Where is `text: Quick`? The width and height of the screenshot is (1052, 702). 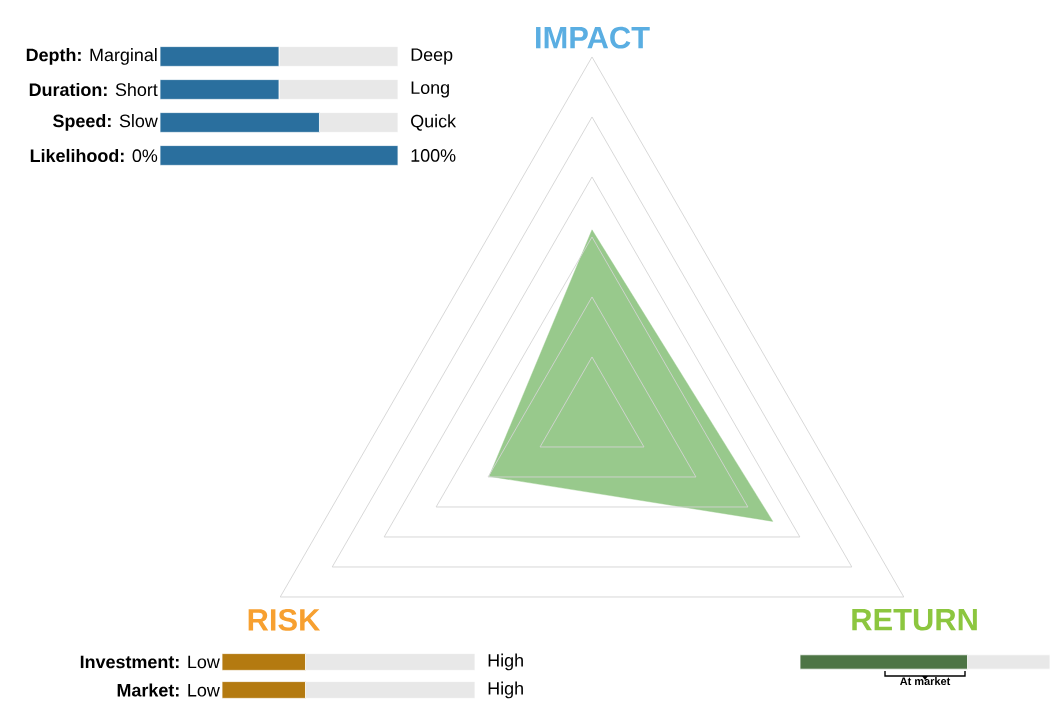 text: Quick is located at coordinates (434, 122).